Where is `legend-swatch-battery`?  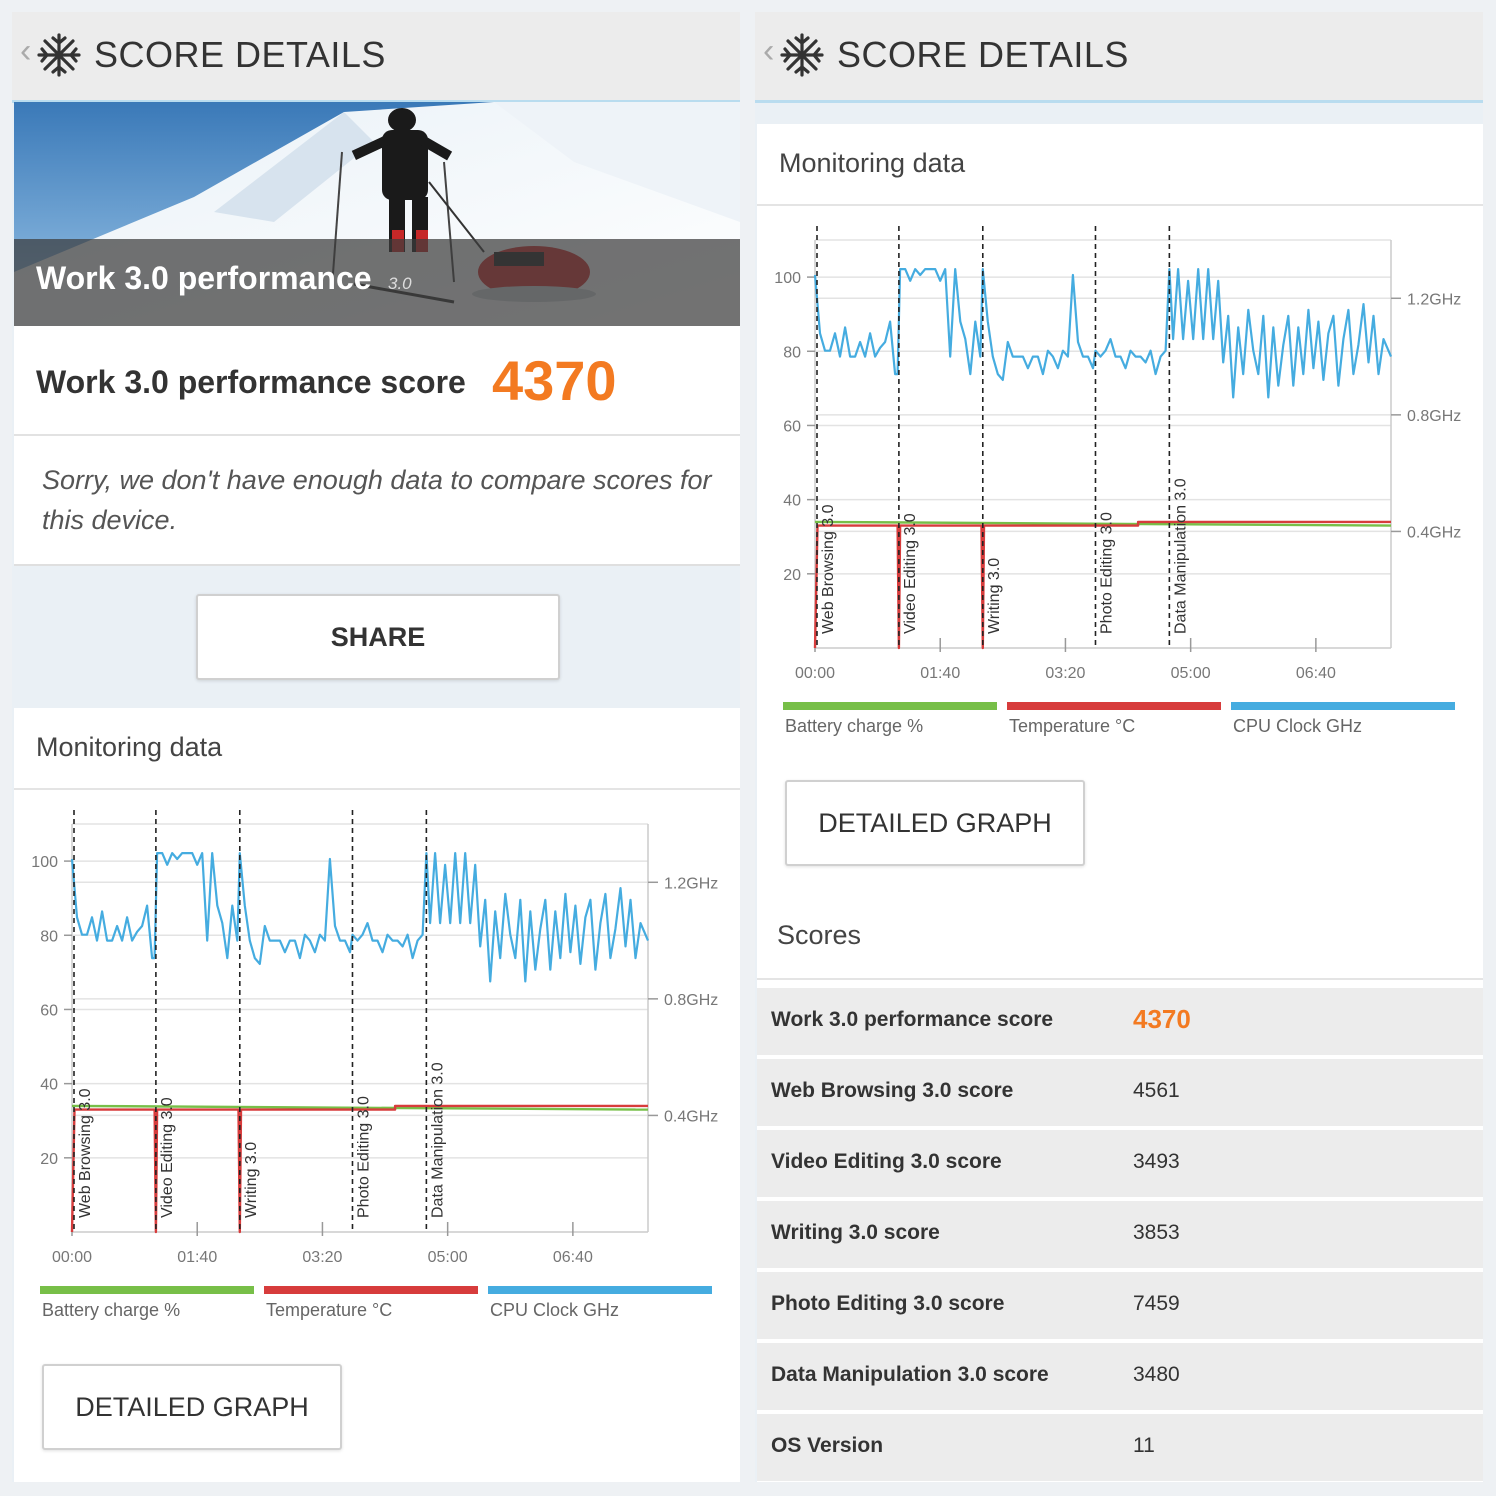 legend-swatch-battery is located at coordinates (890, 706).